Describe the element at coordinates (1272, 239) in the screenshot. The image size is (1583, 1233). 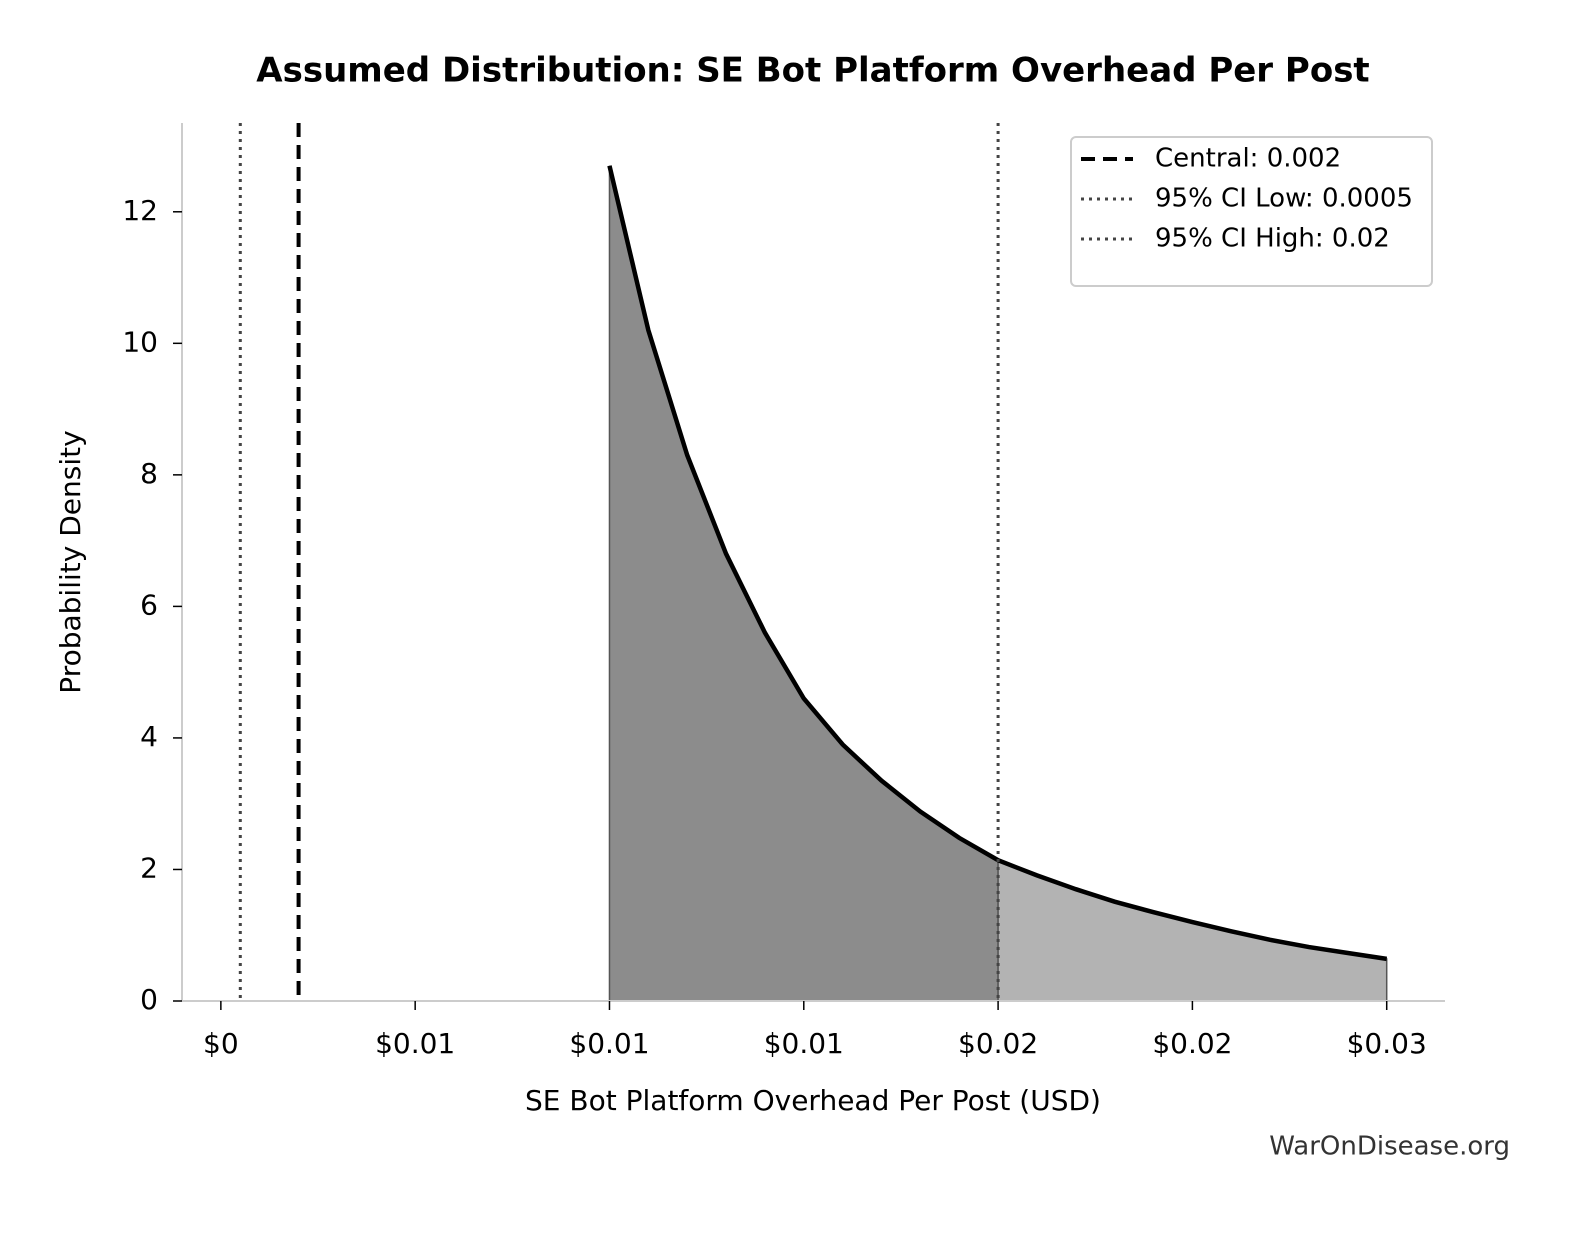
I see `legend-label: 95% CI High: 0.02` at that location.